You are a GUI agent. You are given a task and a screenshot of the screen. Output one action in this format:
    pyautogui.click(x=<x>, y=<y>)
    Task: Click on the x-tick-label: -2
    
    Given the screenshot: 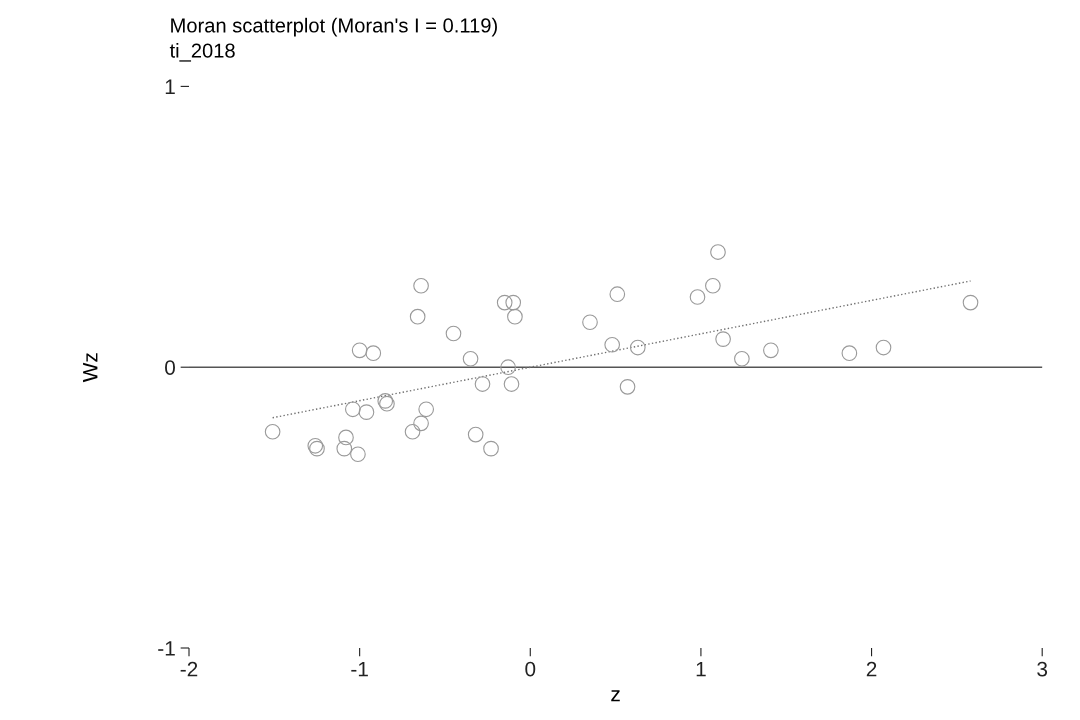 What is the action you would take?
    pyautogui.click(x=189, y=669)
    